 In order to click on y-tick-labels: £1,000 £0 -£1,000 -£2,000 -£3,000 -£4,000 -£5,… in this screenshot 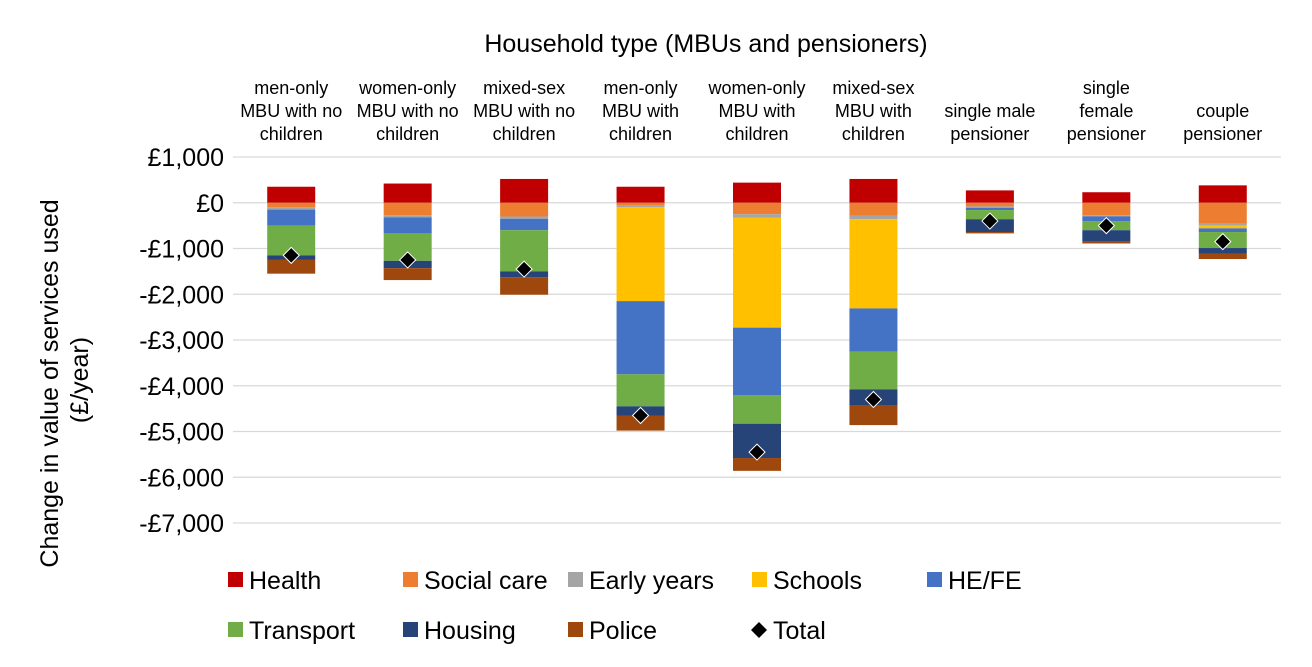, I will do `click(181, 341)`.